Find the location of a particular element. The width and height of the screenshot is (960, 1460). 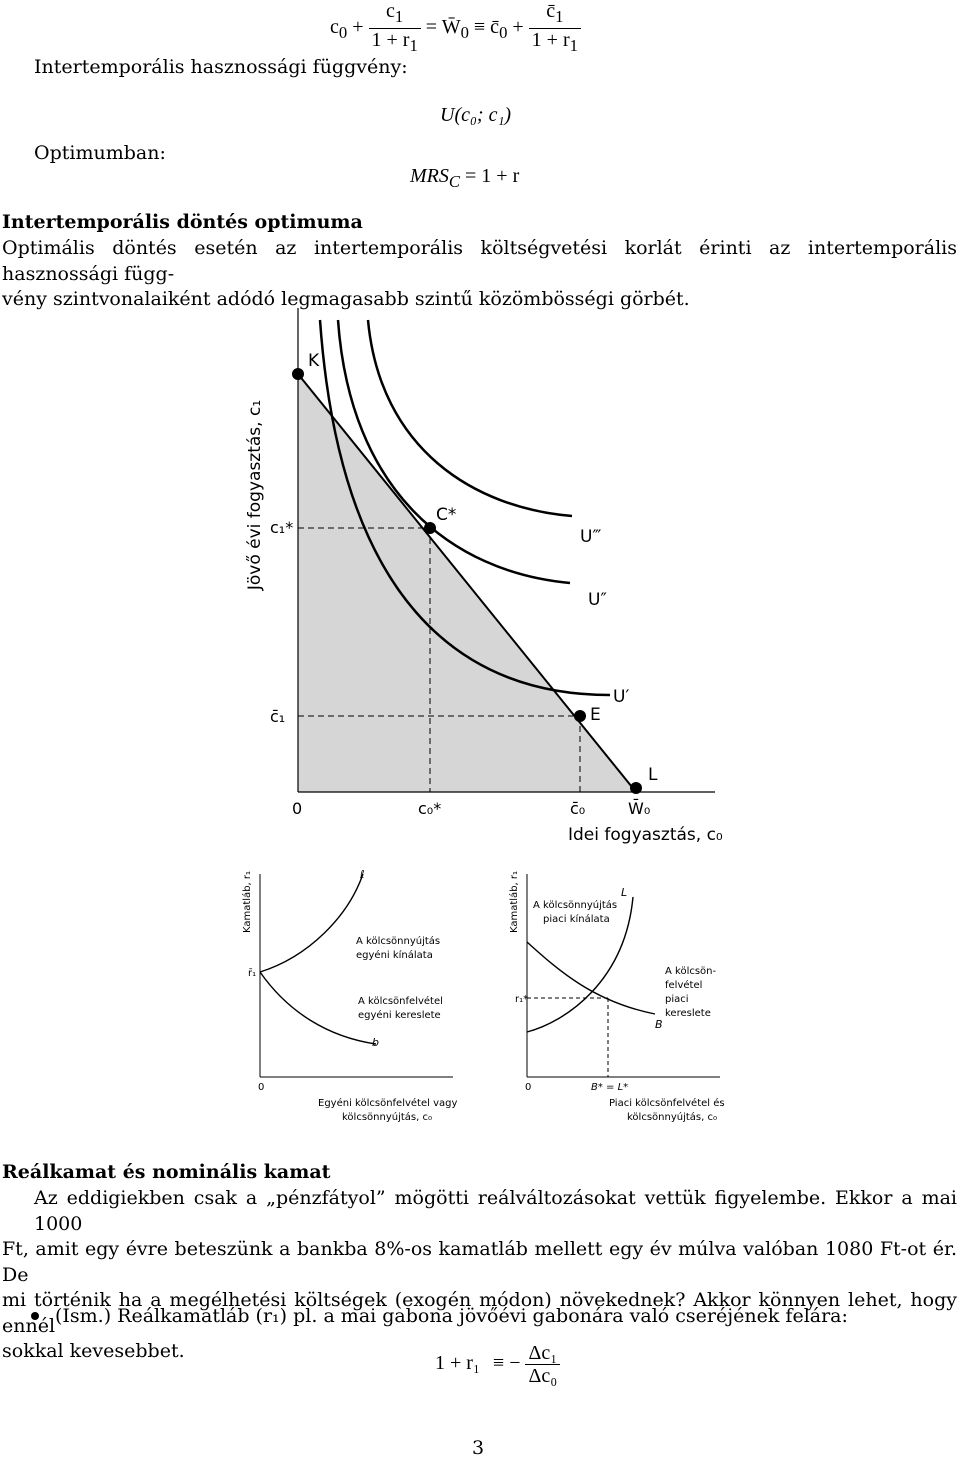

market-demand-curve is located at coordinates (591, 978).